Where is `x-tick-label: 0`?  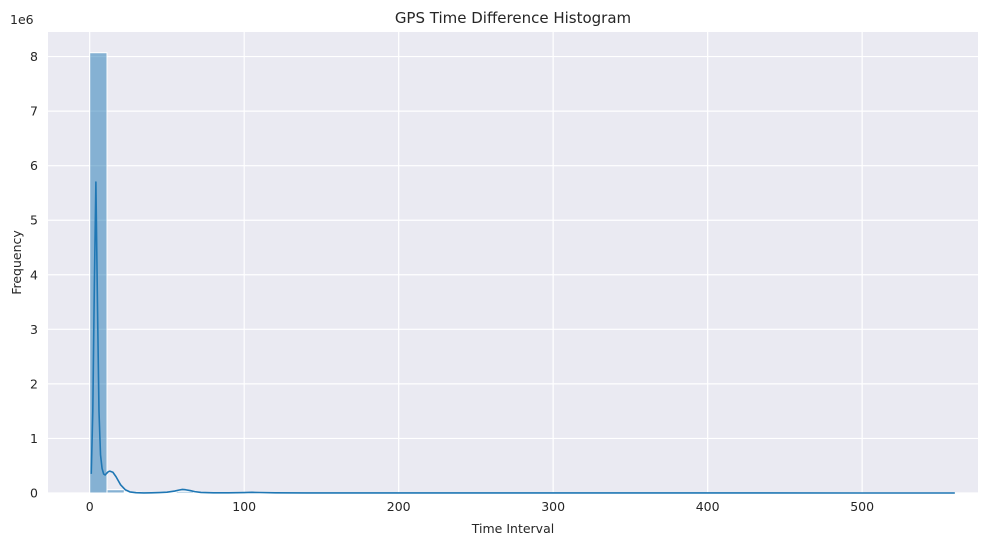 x-tick-label: 0 is located at coordinates (90, 506).